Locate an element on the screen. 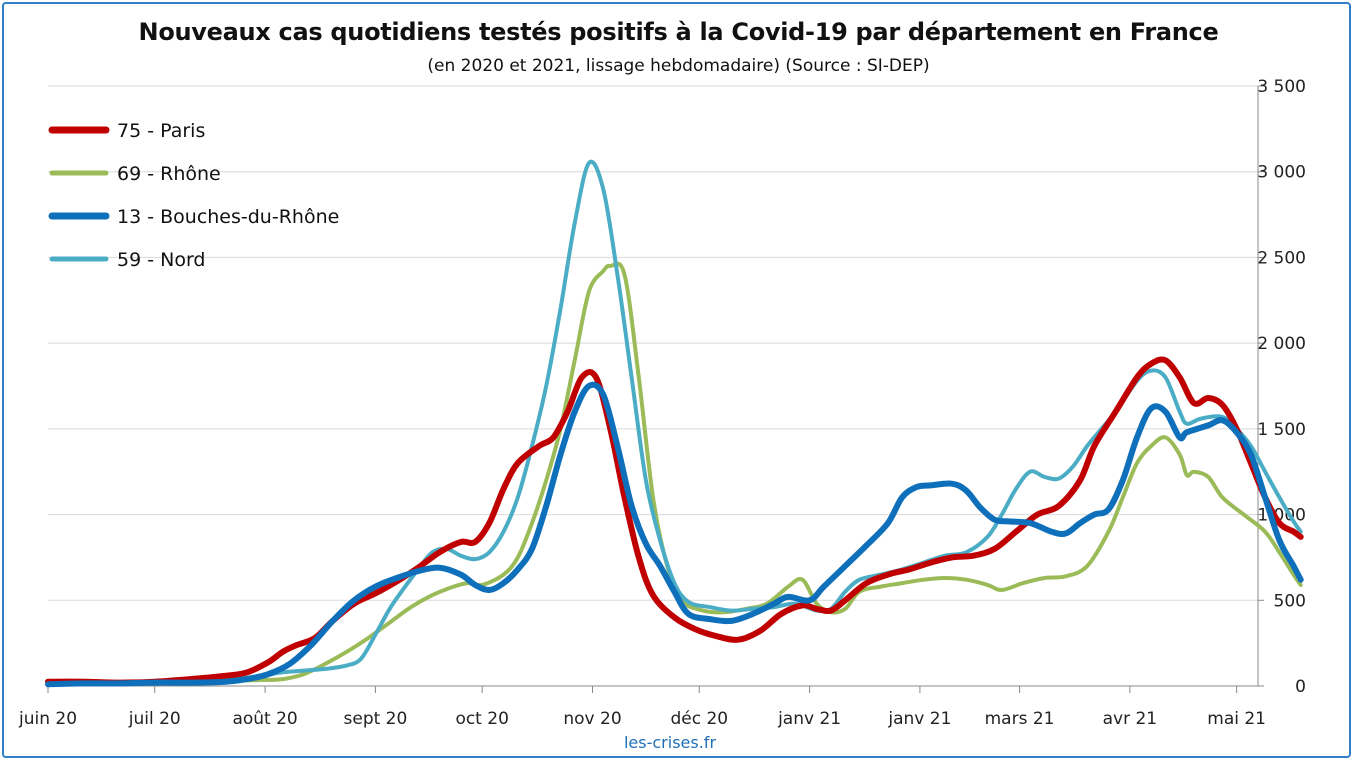 The height and width of the screenshot is (764, 1357). y-tick-label: 0 is located at coordinates (1300, 687).